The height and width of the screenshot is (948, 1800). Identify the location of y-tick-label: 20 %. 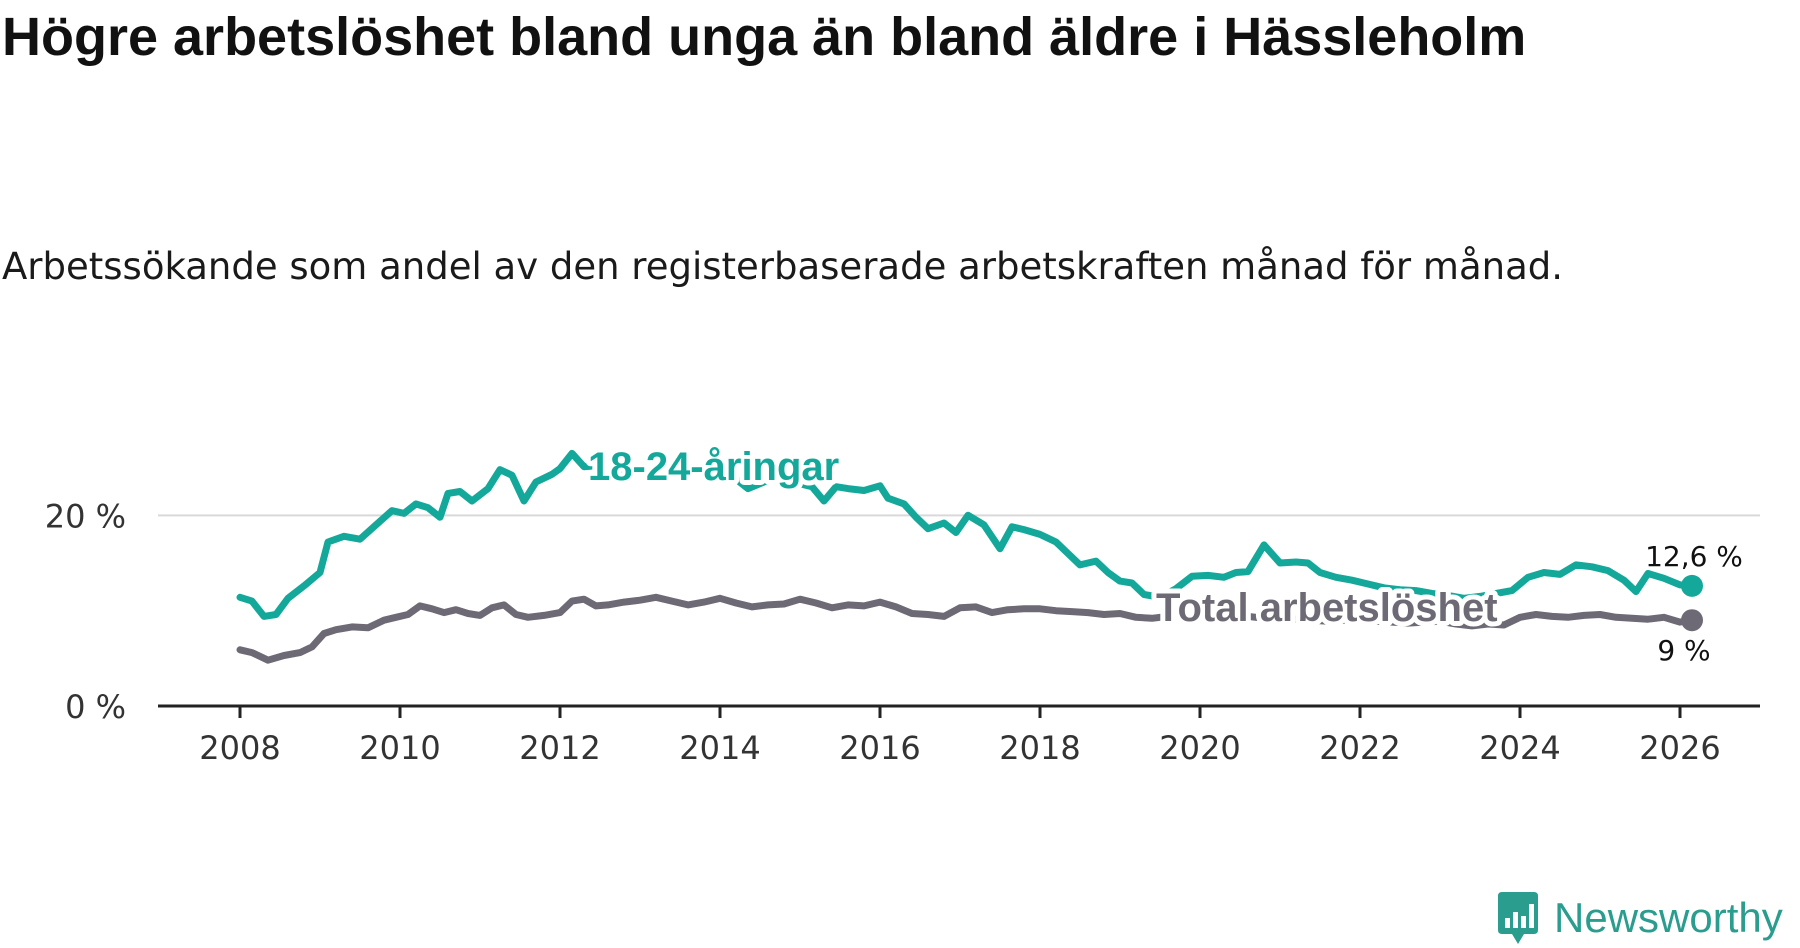
(85, 516).